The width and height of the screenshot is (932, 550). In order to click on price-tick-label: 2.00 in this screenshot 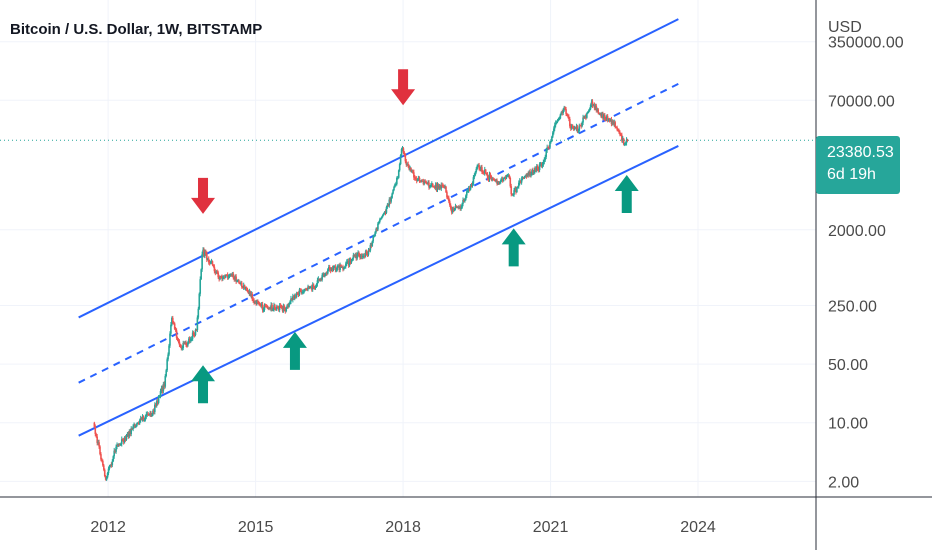, I will do `click(843, 482)`.